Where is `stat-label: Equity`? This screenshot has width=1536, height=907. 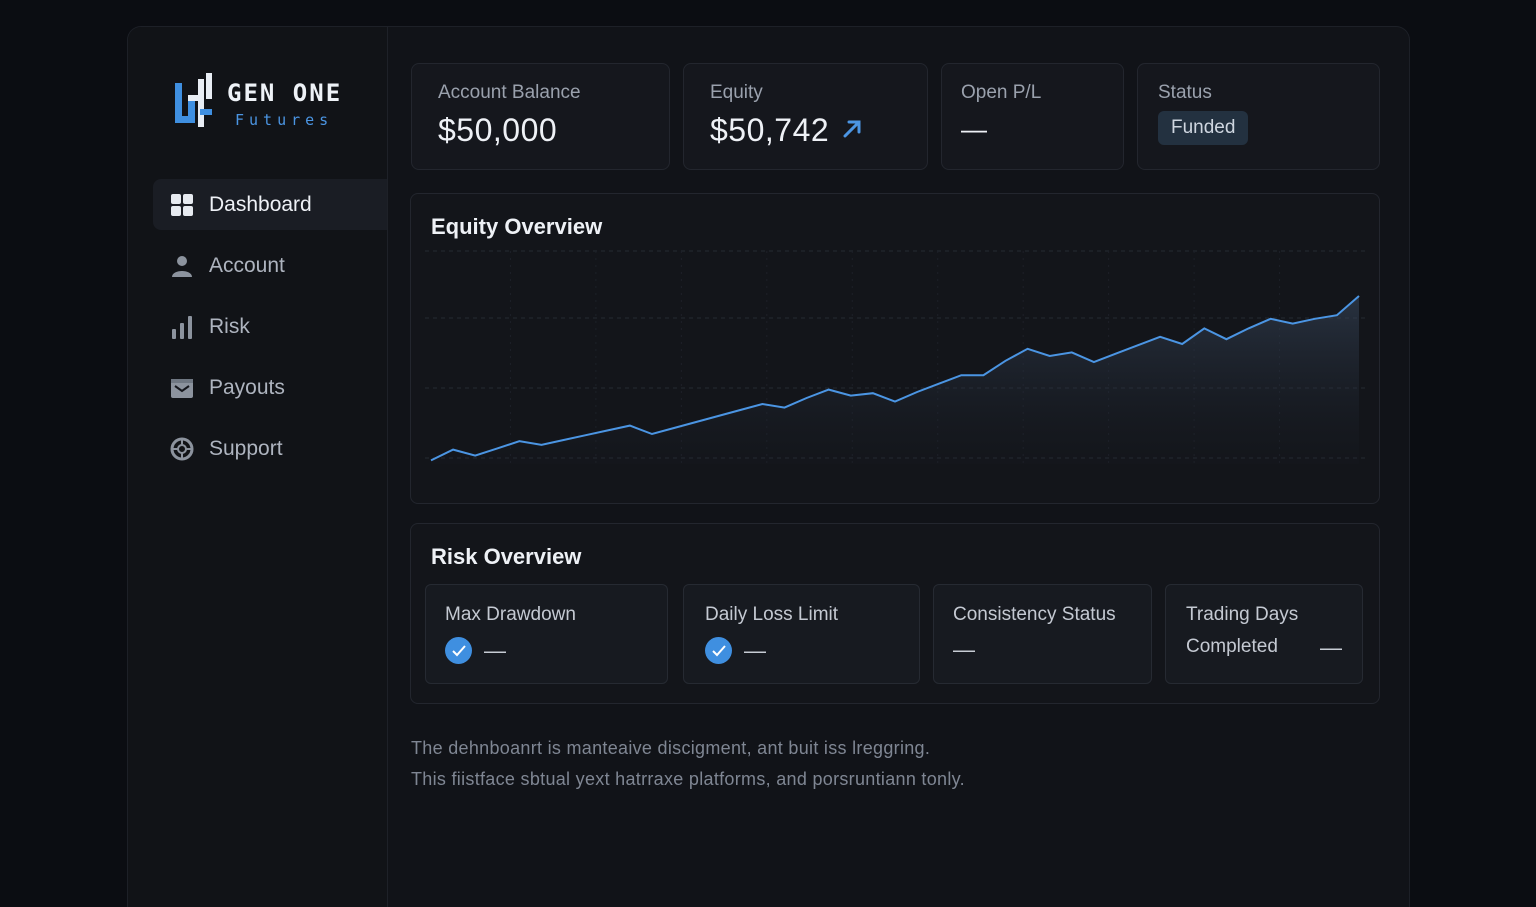 stat-label: Equity is located at coordinates (736, 92).